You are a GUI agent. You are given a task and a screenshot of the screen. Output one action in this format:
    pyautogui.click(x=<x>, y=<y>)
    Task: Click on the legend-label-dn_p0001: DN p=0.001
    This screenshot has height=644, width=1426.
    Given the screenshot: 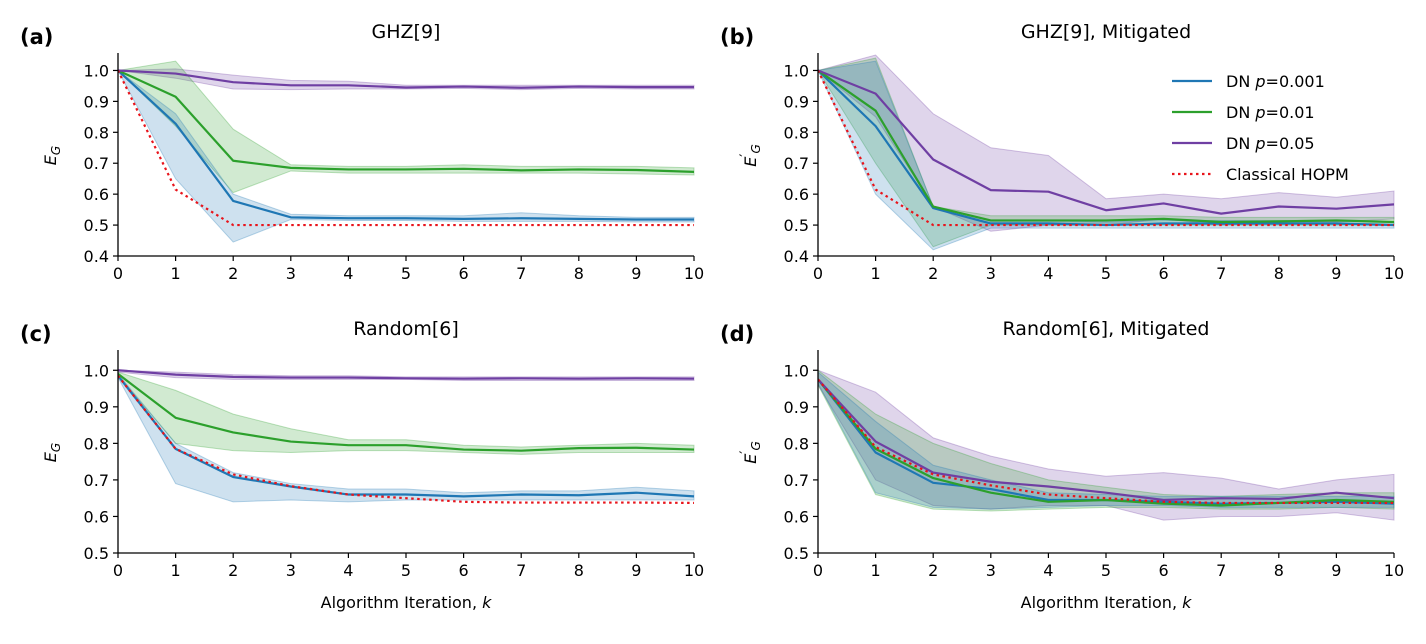 What is the action you would take?
    pyautogui.click(x=1275, y=81)
    